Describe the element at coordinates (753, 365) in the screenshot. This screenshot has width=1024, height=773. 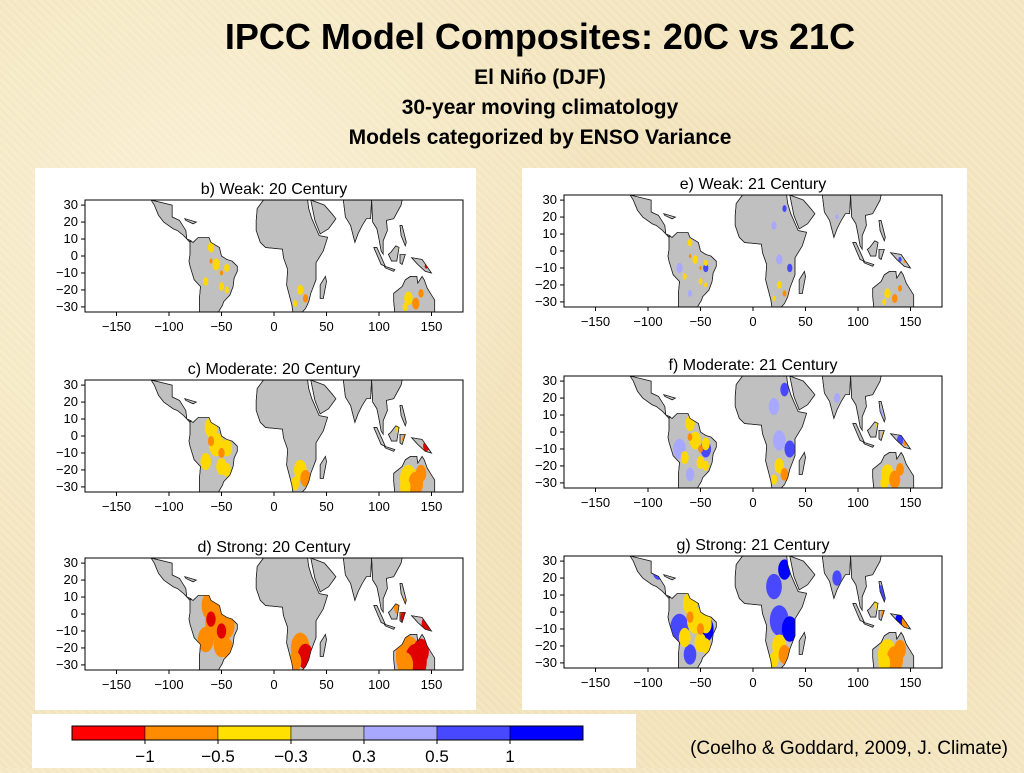
I see `panel-title: f) Moderate: 21 Century` at that location.